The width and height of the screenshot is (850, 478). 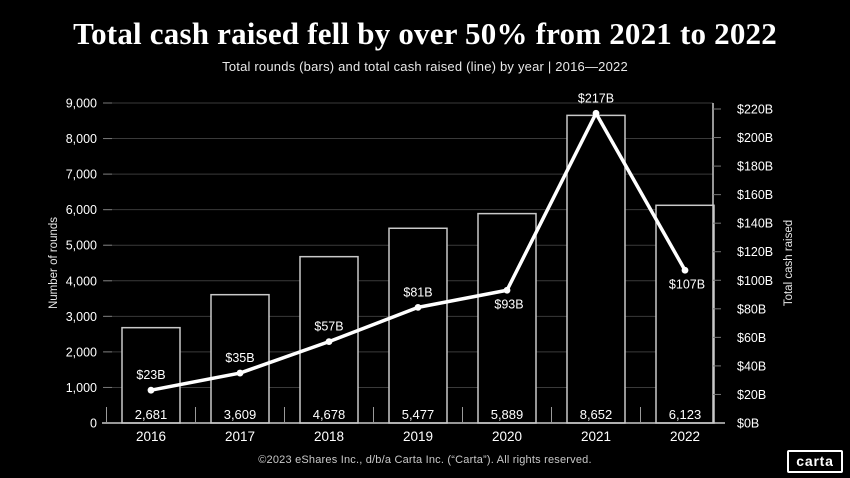 I want to click on right-axis-tick-label: $160B, so click(x=755, y=195).